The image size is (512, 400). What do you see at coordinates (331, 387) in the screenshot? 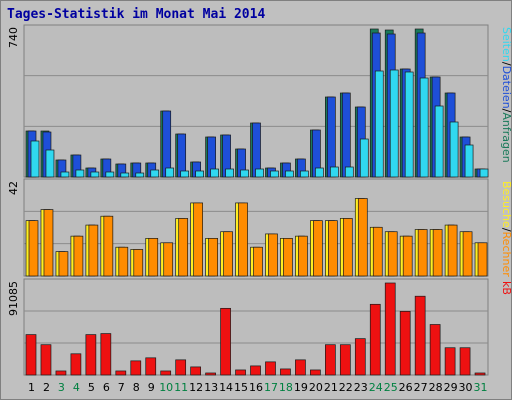
I see `day-label-21: 21` at bounding box center [331, 387].